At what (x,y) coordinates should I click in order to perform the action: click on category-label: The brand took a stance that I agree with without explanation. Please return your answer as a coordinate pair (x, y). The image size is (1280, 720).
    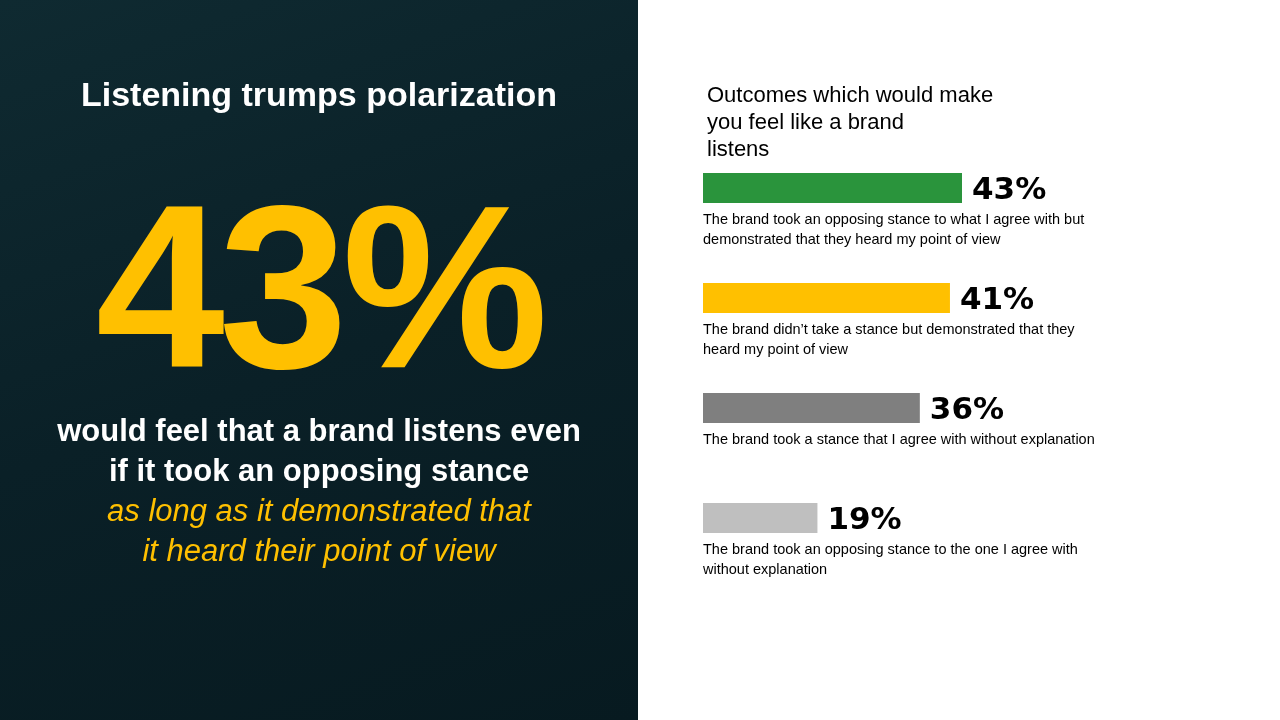
    Looking at the image, I should click on (899, 439).